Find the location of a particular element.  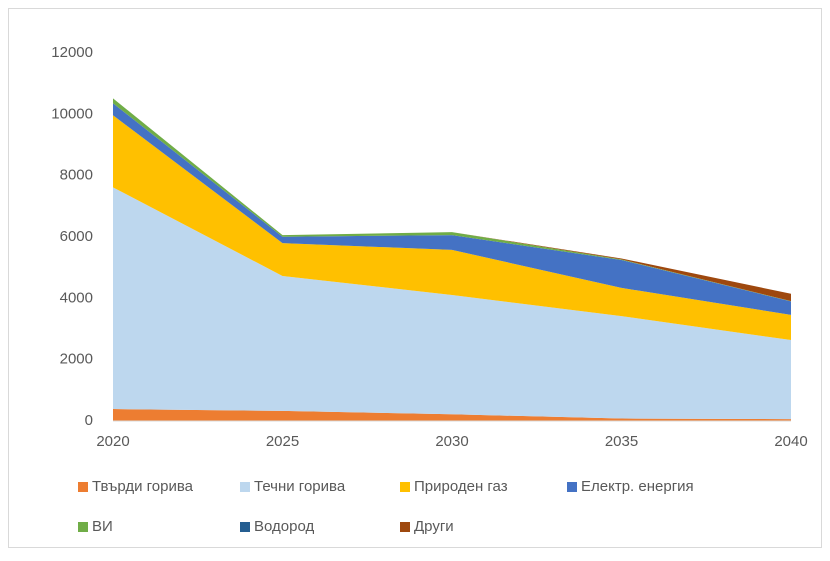

x-tick-label: 2030 is located at coordinates (451, 441).